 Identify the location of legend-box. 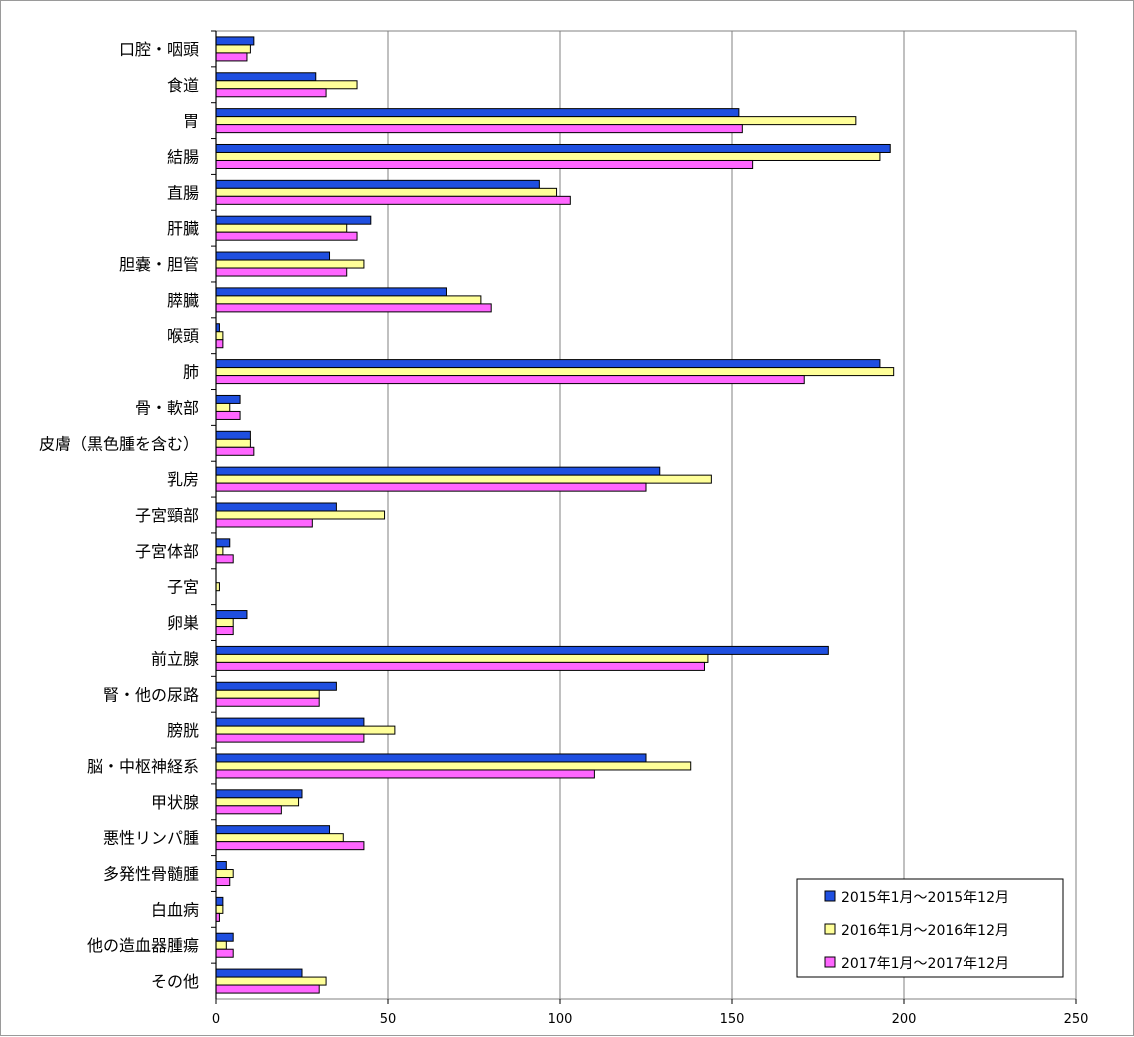
(930, 928).